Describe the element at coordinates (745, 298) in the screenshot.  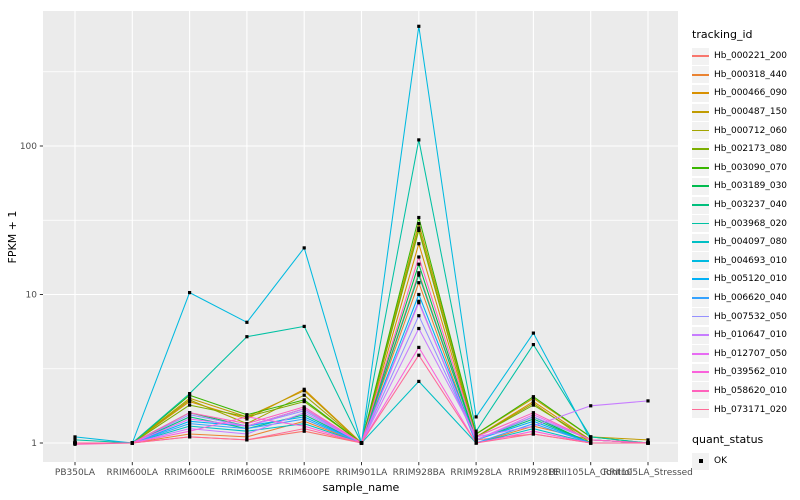
I see `legend-item: Hb_006620_040` at that location.